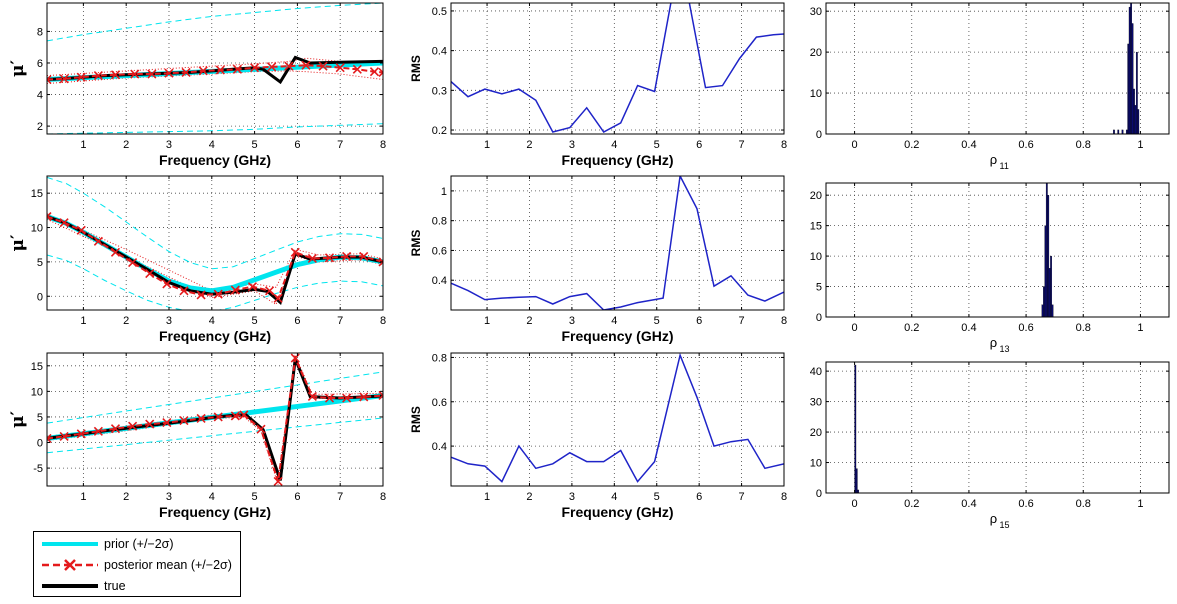 The width and height of the screenshot is (1177, 604). I want to click on plot-content-rms2, so click(617, 243).